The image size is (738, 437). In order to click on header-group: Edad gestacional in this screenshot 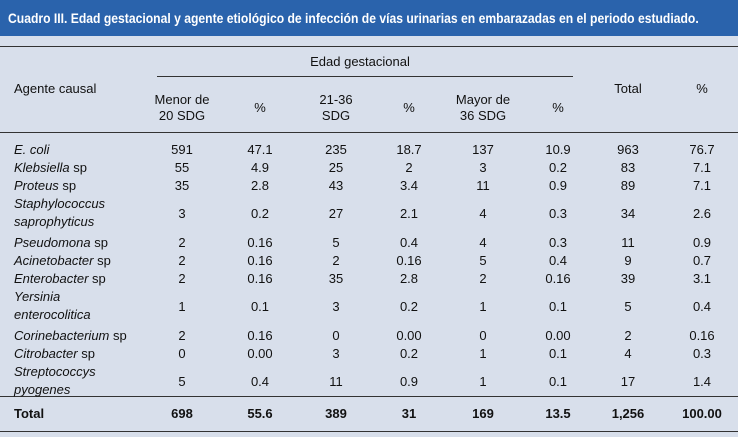, I will do `click(360, 61)`.